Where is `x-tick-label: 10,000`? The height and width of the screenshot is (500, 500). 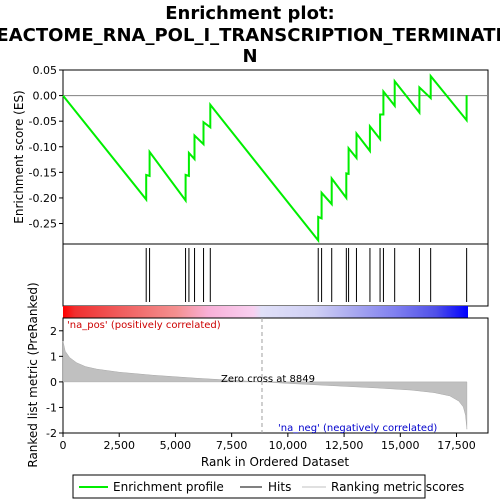 x-tick-label: 10,000 is located at coordinates (288, 445).